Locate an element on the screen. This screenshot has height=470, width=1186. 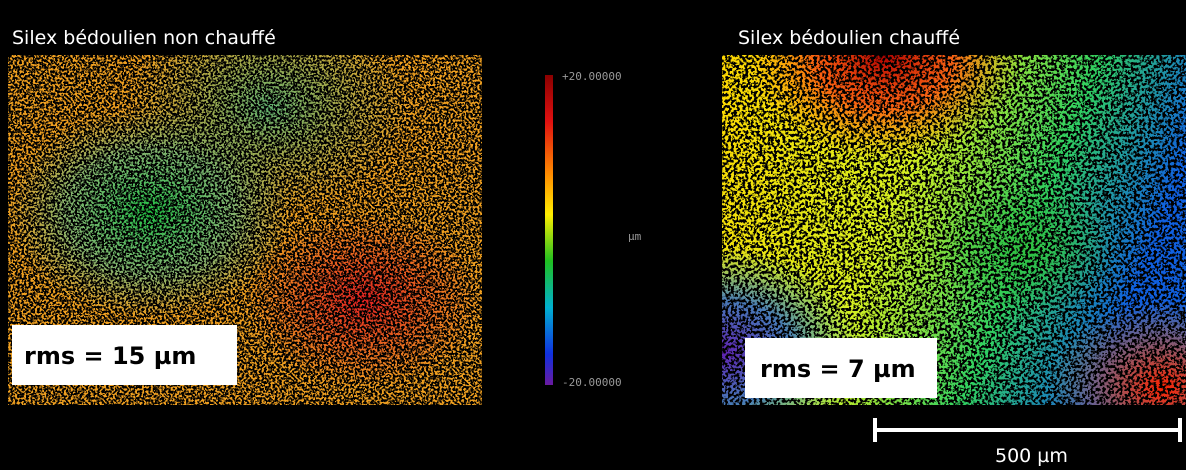
scale-bar-label: 500 µm is located at coordinates (1031, 456).